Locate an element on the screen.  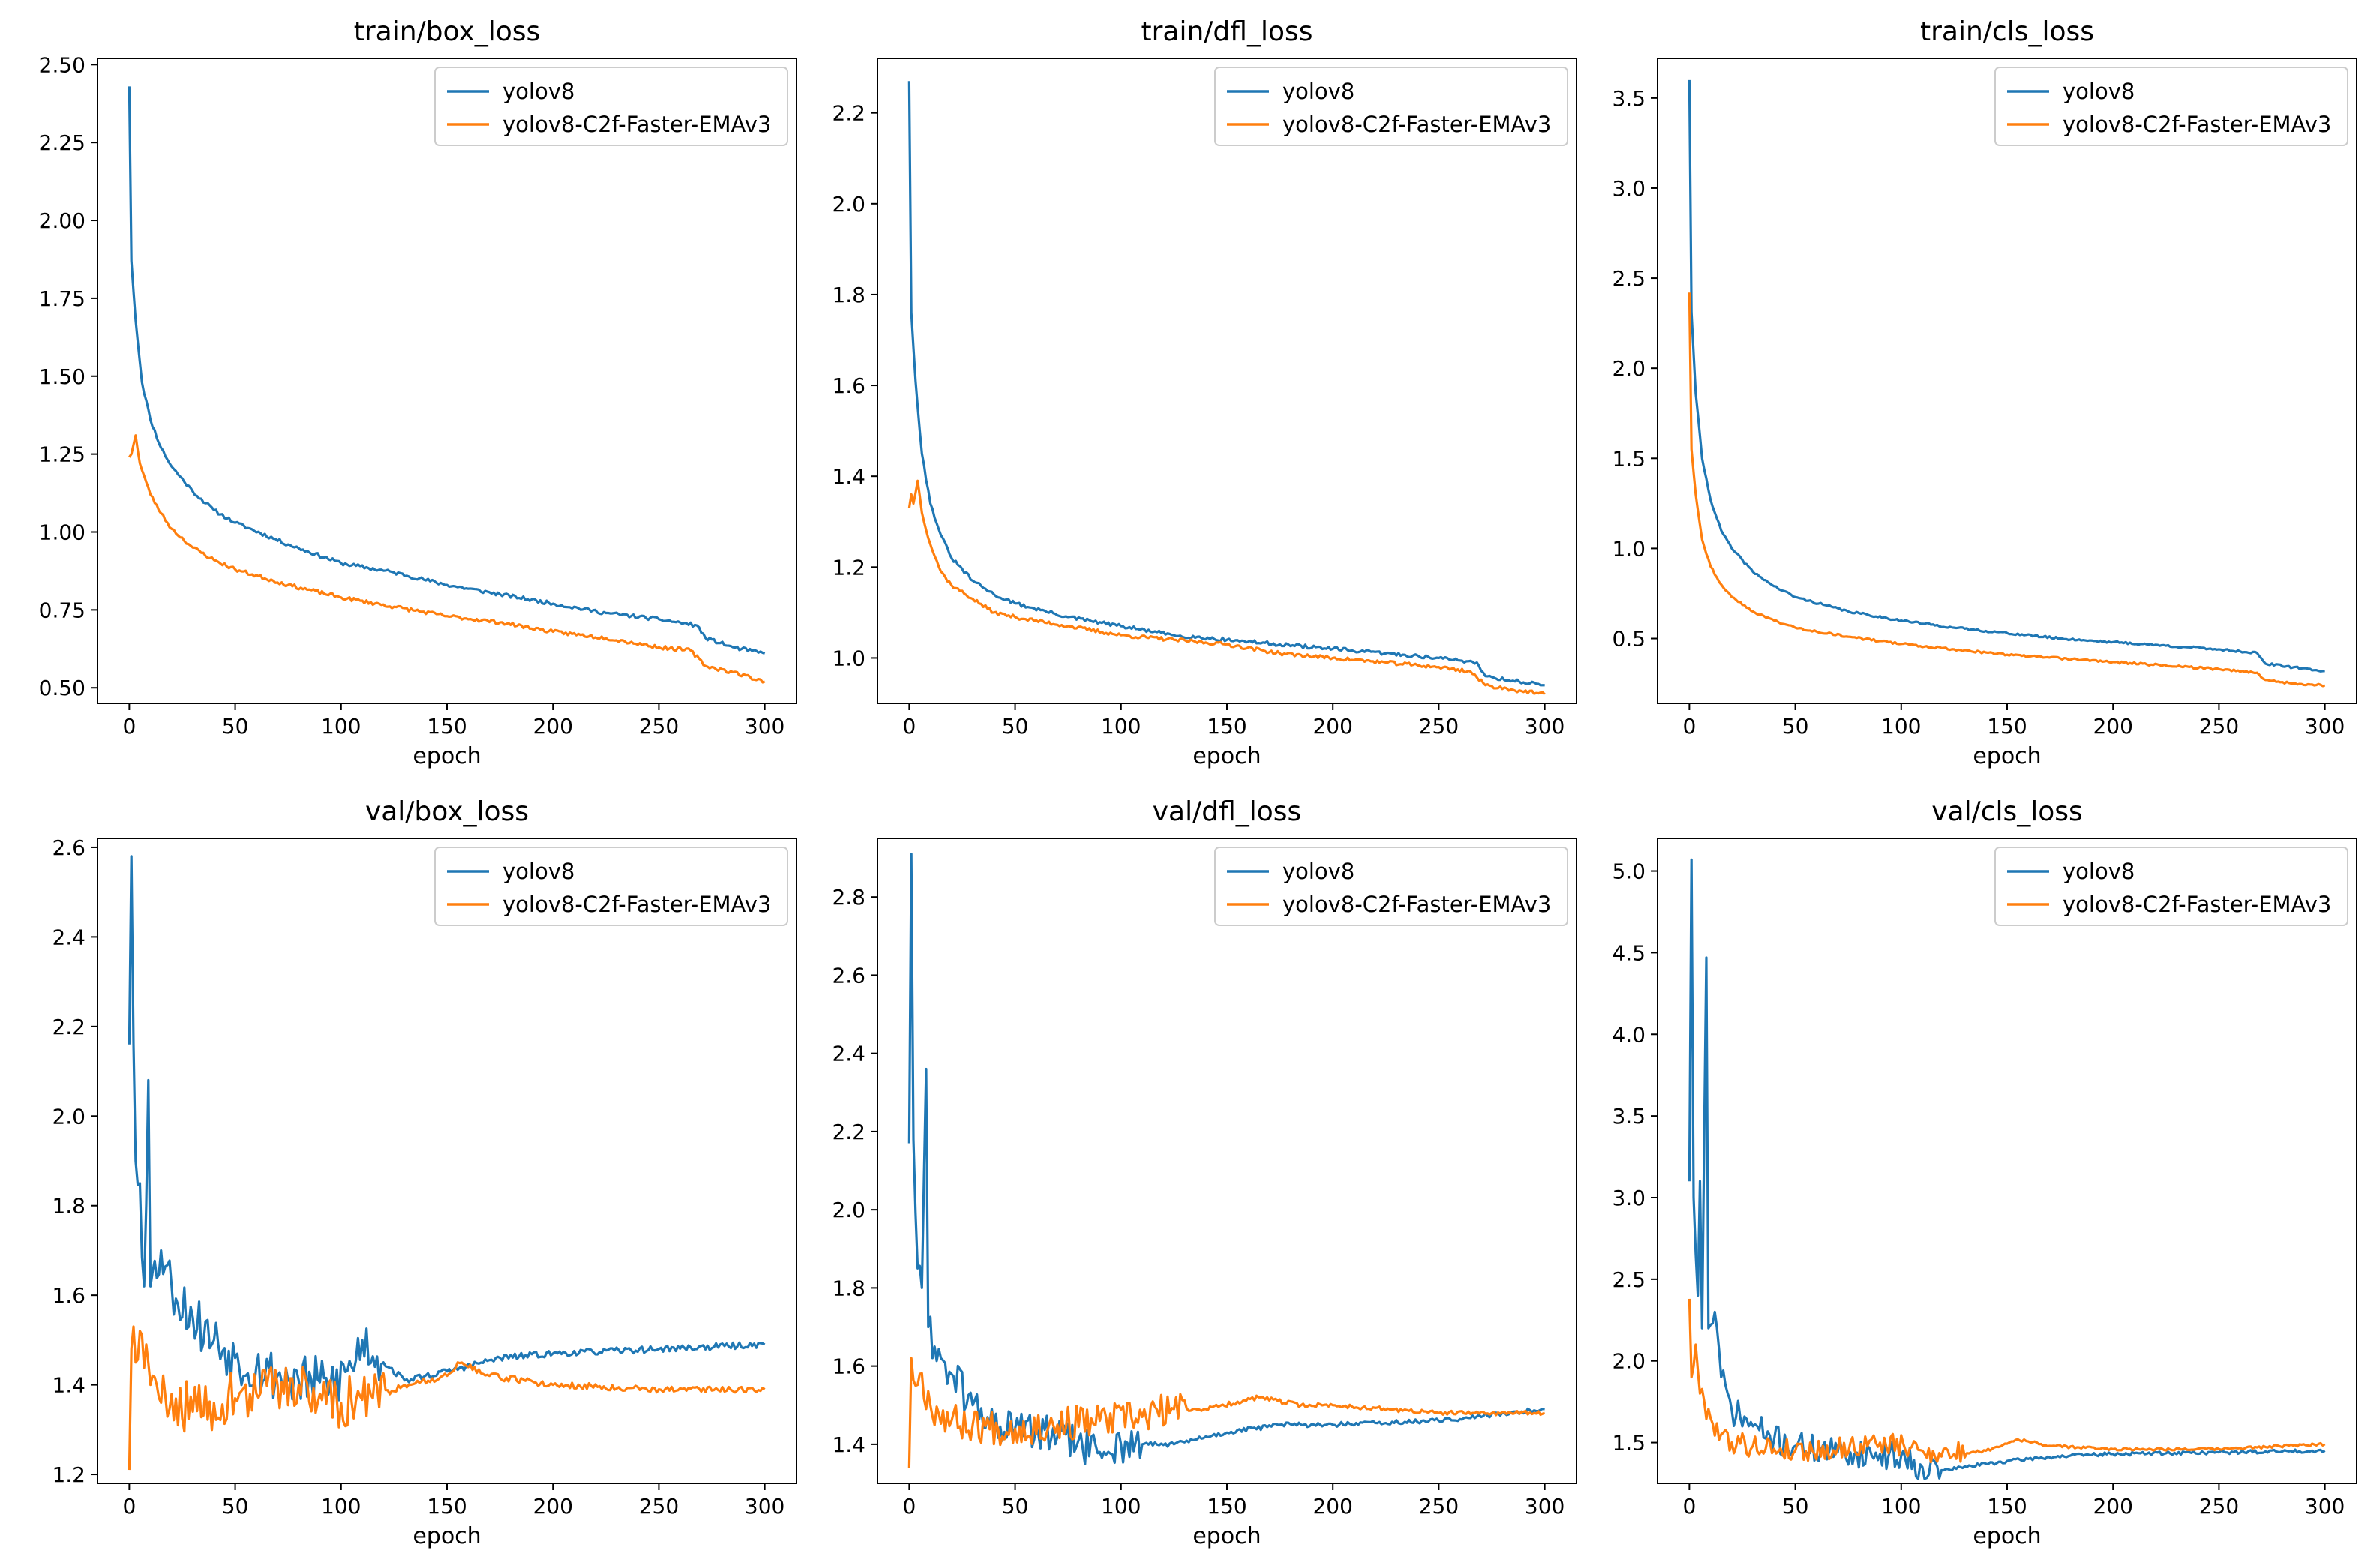
chart-title: train/box_loss is located at coordinates (447, 31).